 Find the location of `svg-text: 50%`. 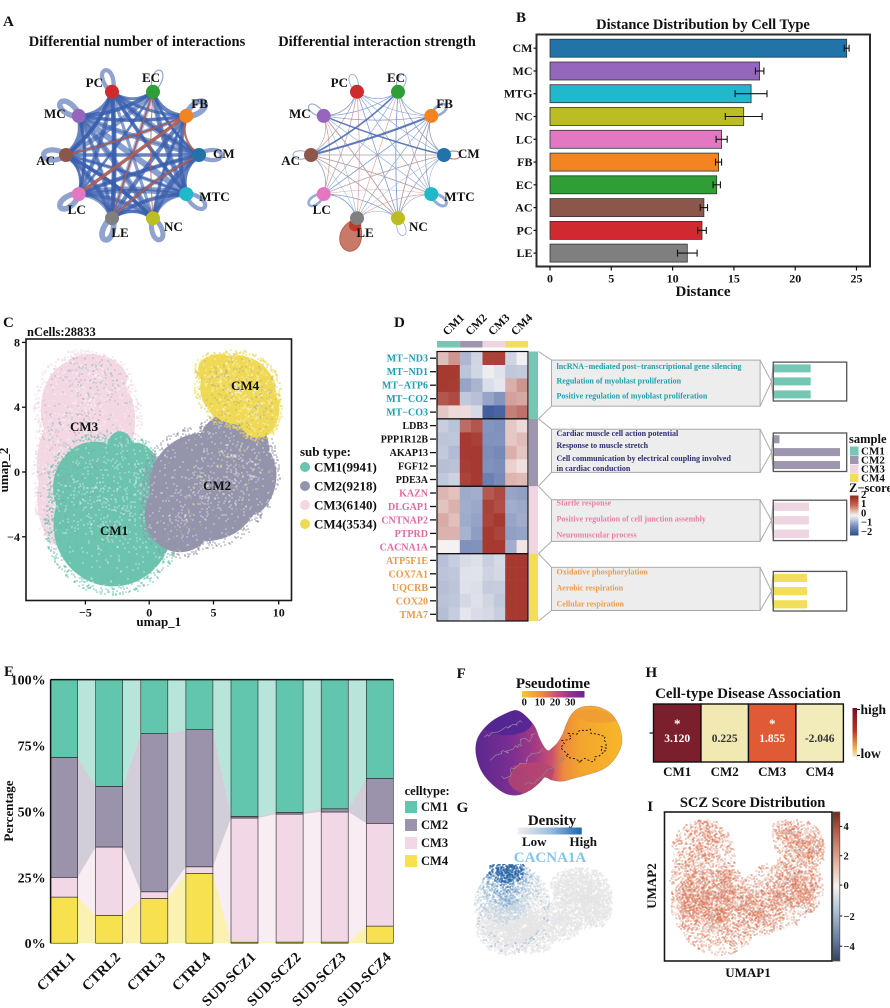

svg-text: 50% is located at coordinates (32, 812).